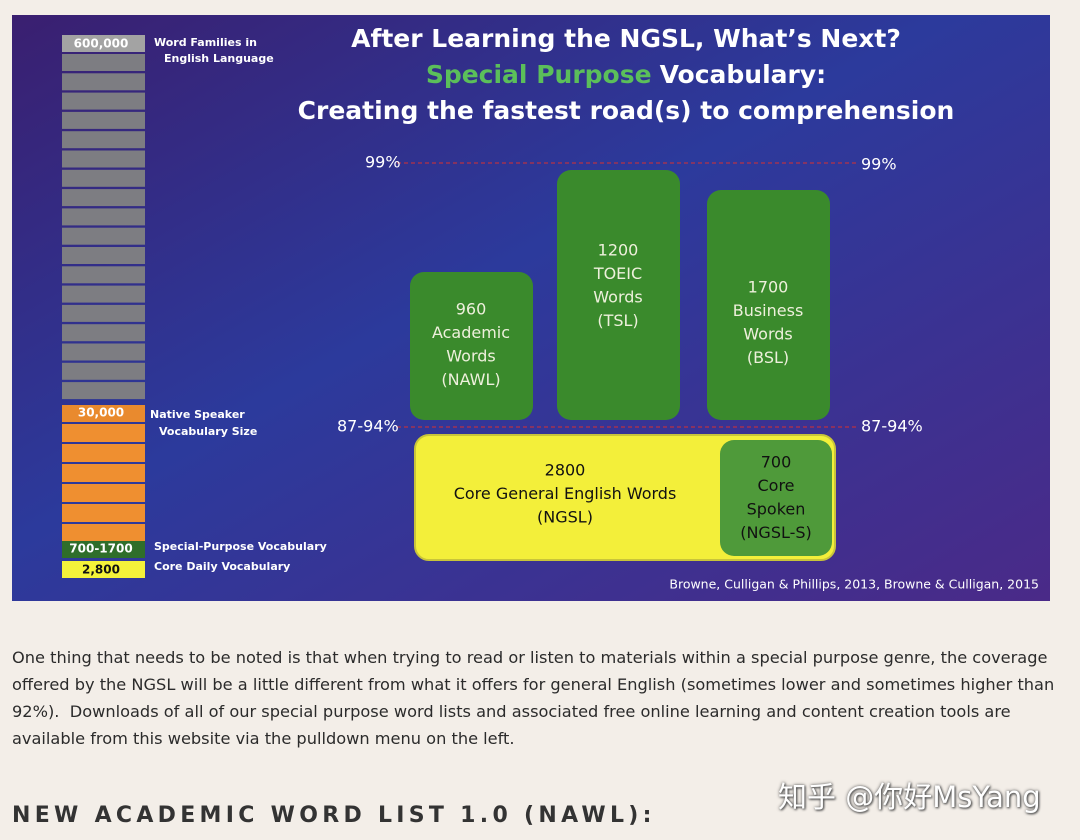  What do you see at coordinates (101, 413) in the screenshot?
I see `ladder-value: 30,000` at bounding box center [101, 413].